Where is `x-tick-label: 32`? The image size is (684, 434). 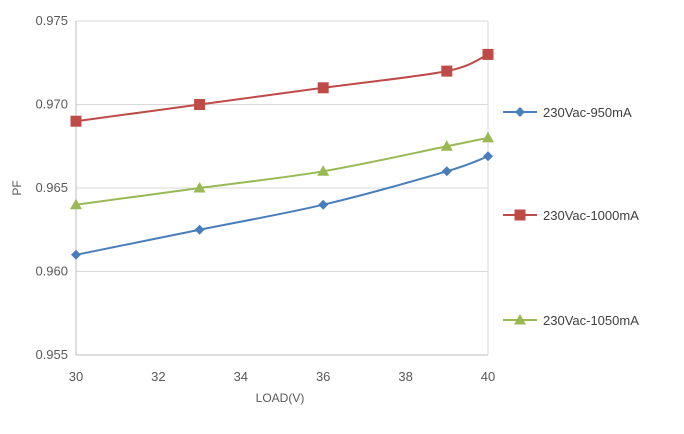
x-tick-label: 32 is located at coordinates (158, 376).